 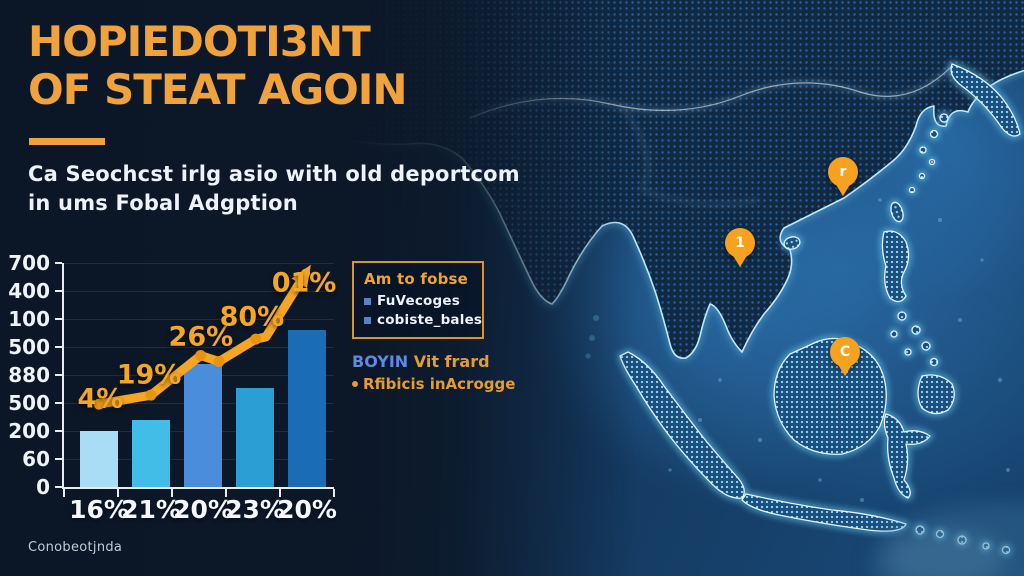 I want to click on legend-item-label: FuVecoges, so click(x=418, y=301).